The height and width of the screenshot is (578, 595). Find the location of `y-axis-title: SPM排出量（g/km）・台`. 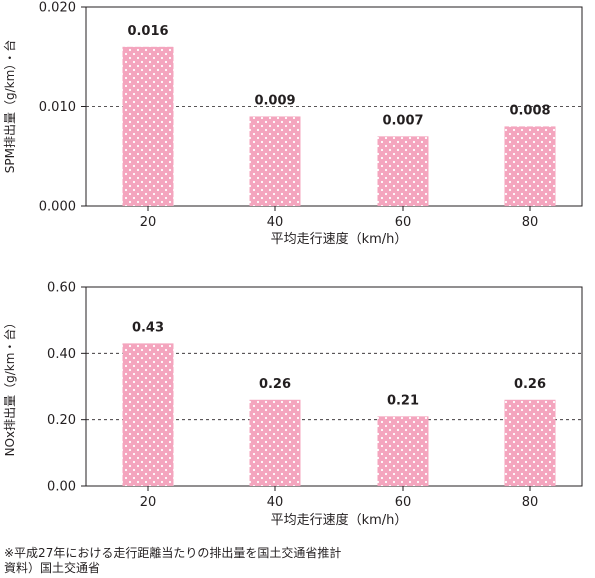

y-axis-title: SPM排出量（g/km）・台 is located at coordinates (9, 107).